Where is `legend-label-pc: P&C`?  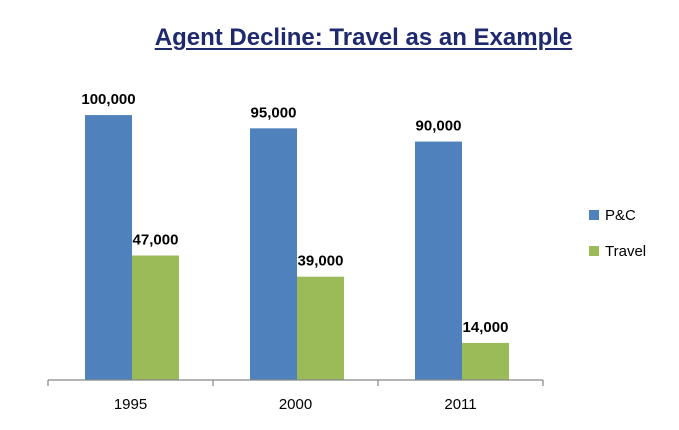 legend-label-pc: P&C is located at coordinates (620, 215).